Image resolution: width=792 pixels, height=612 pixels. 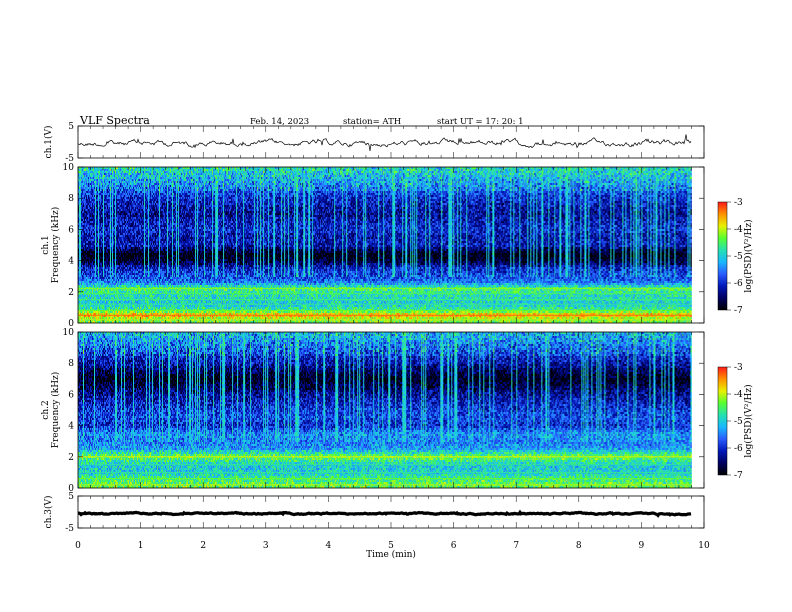 I want to click on ch1-waveform-ytick-label: 5, so click(x=71, y=127).